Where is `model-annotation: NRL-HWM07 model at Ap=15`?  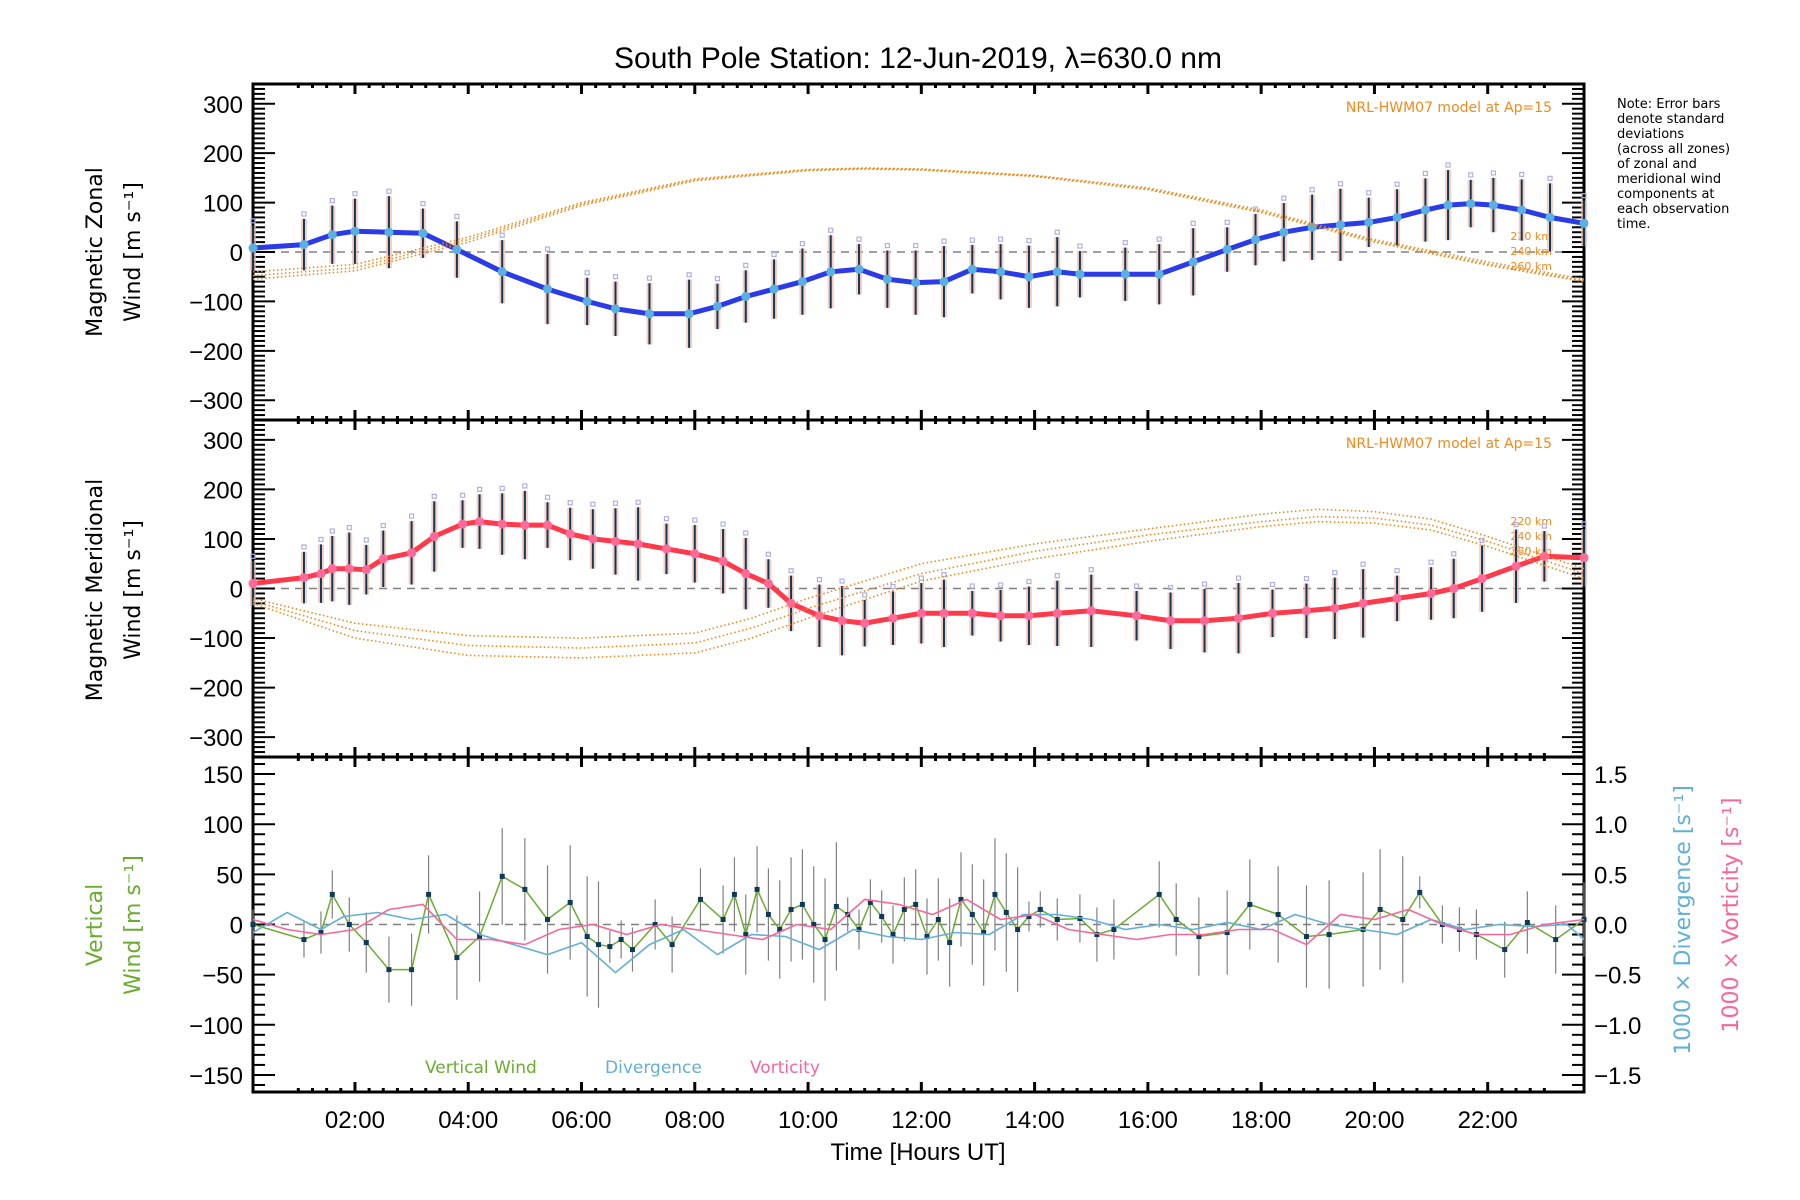
model-annotation: NRL-HWM07 model at Ap=15 is located at coordinates (1449, 444).